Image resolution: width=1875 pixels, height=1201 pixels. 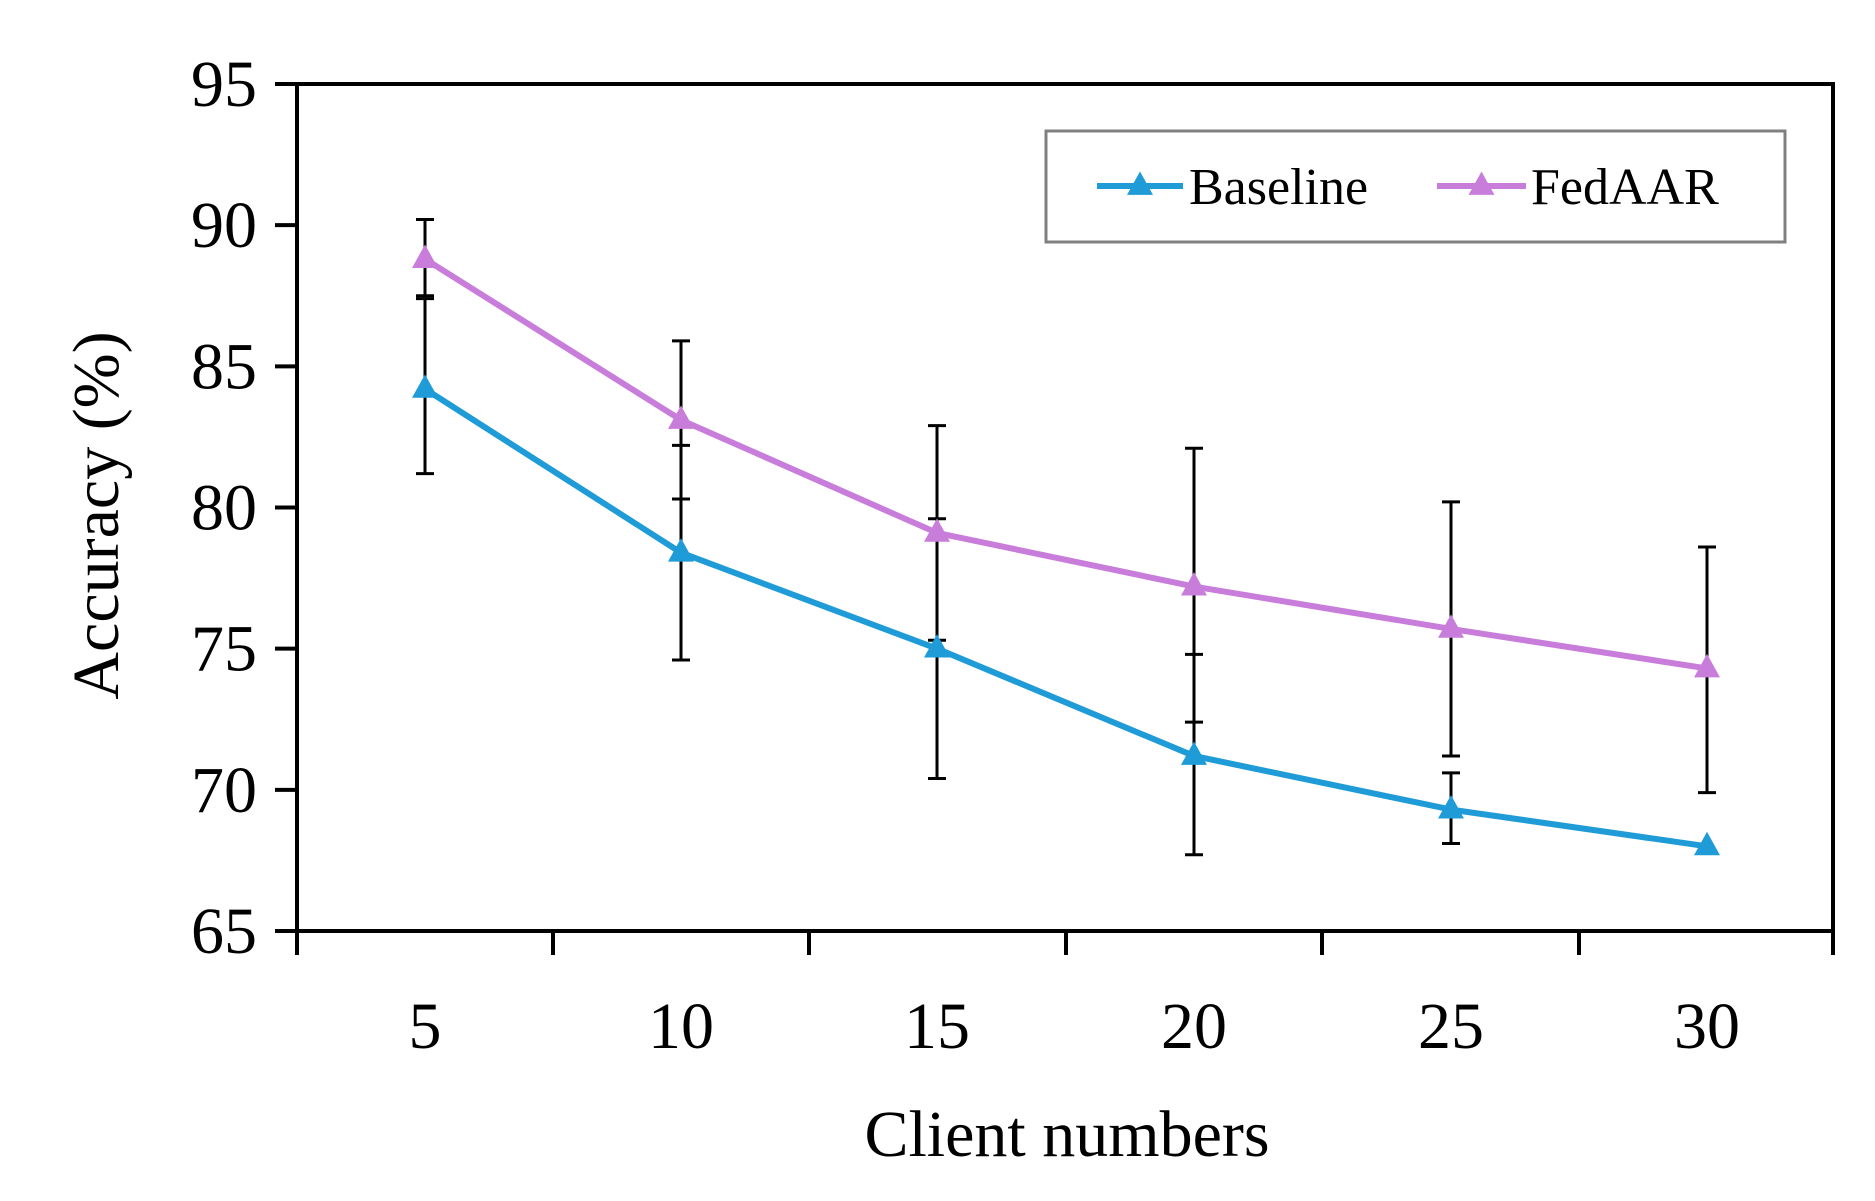 I want to click on x-tick-label: 30, so click(x=1707, y=1026).